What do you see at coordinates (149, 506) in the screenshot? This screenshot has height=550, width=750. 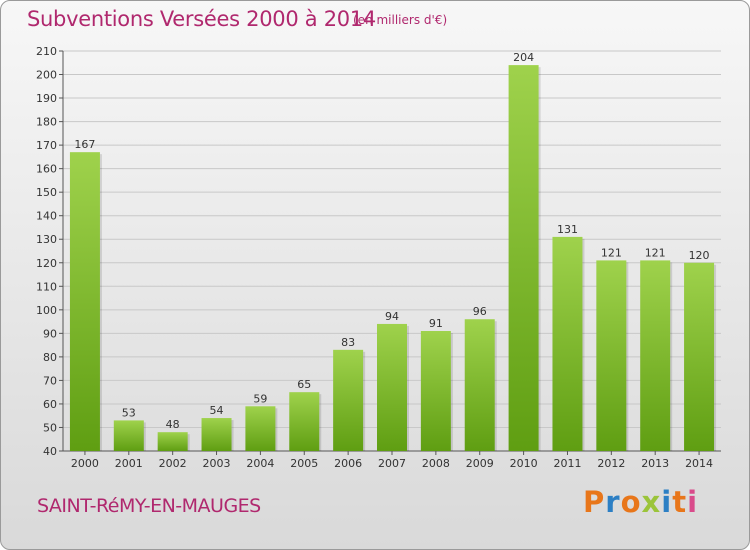 I see `commune-name: SAINT-RéMY-EN-MAUGES` at bounding box center [149, 506].